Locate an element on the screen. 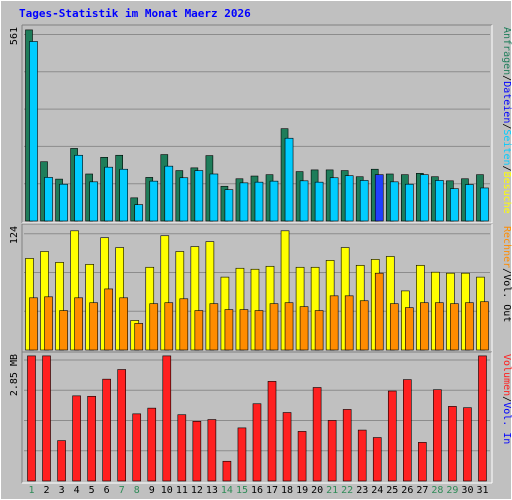 The height and width of the screenshot is (500, 512). x-tick-label: 14 is located at coordinates (227, 490).